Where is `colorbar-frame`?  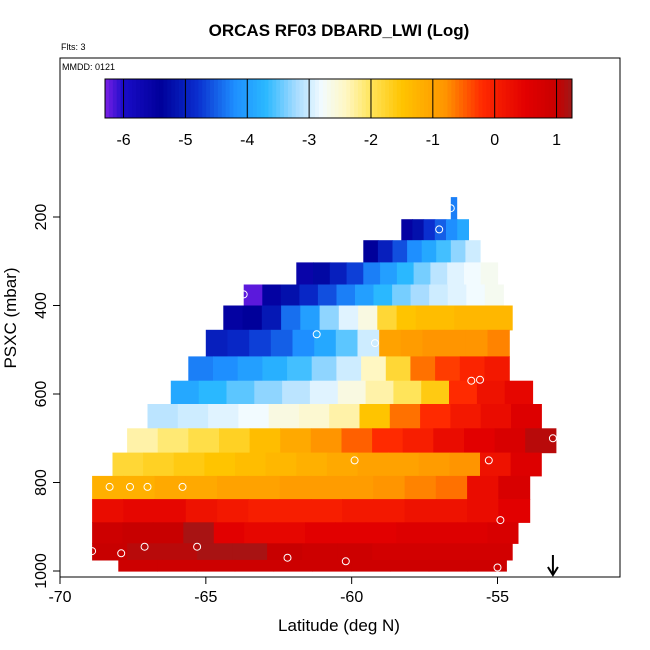 colorbar-frame is located at coordinates (338, 98).